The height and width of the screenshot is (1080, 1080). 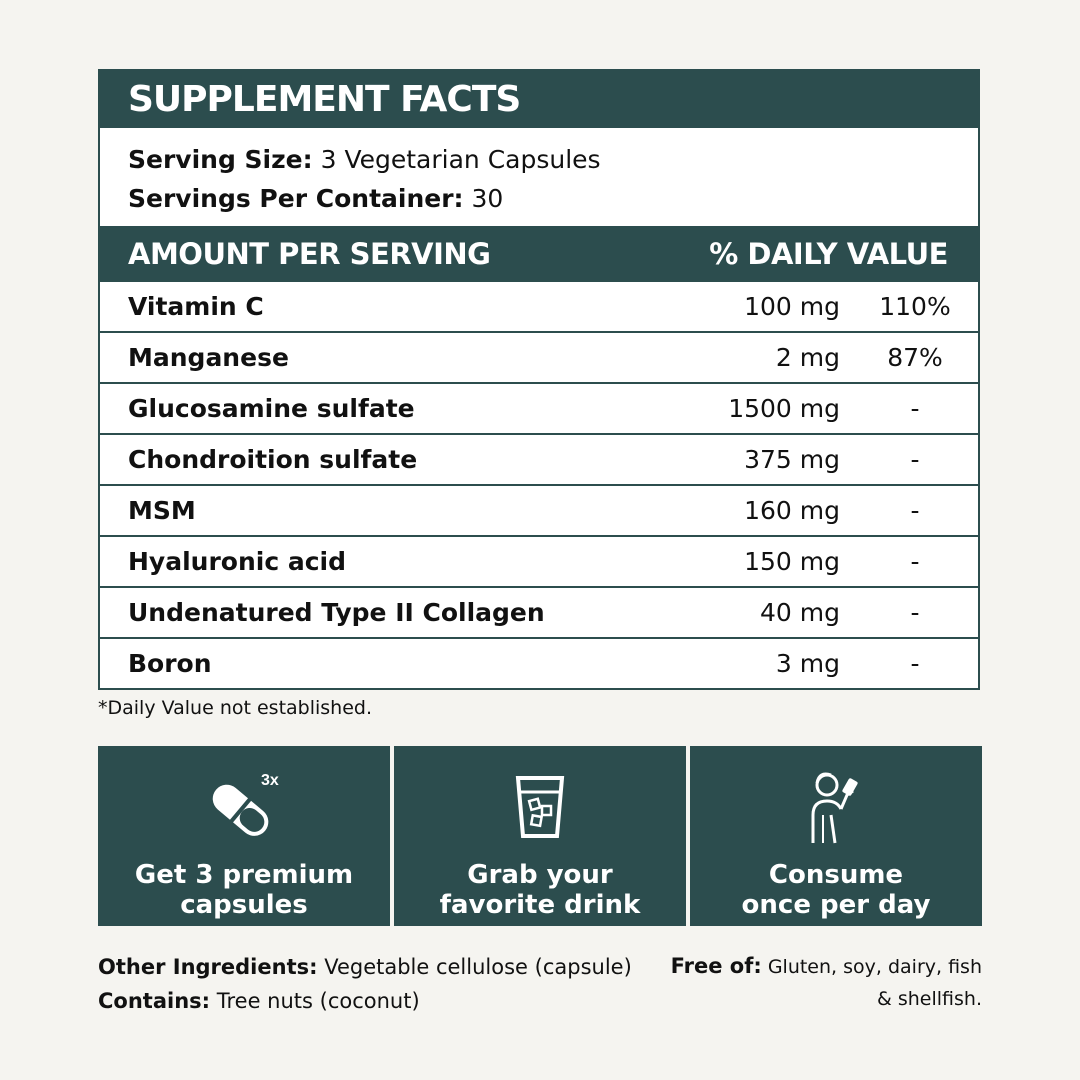 I want to click on nutrient-amount: 150 mg, so click(x=792, y=561).